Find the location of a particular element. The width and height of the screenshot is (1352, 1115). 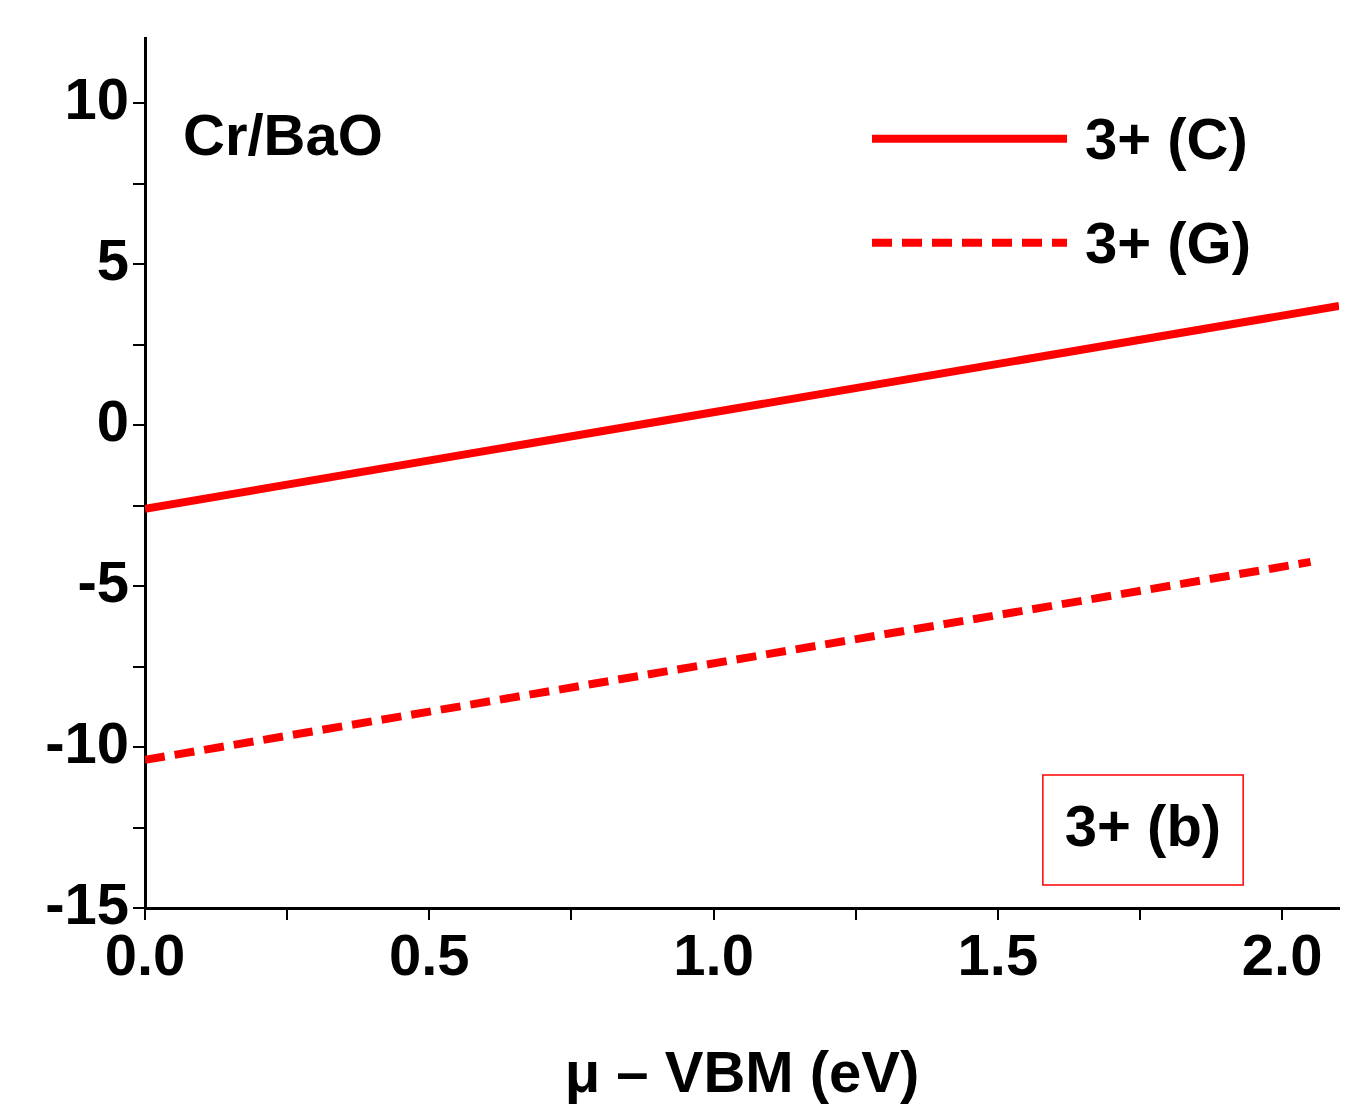

y-tick-label: 10 is located at coordinates (96, 99).